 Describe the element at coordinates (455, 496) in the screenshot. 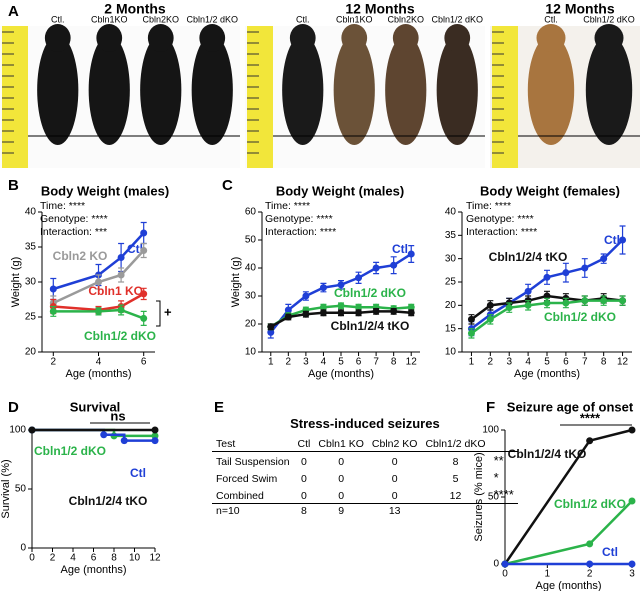

I see `table-cell: 12` at that location.